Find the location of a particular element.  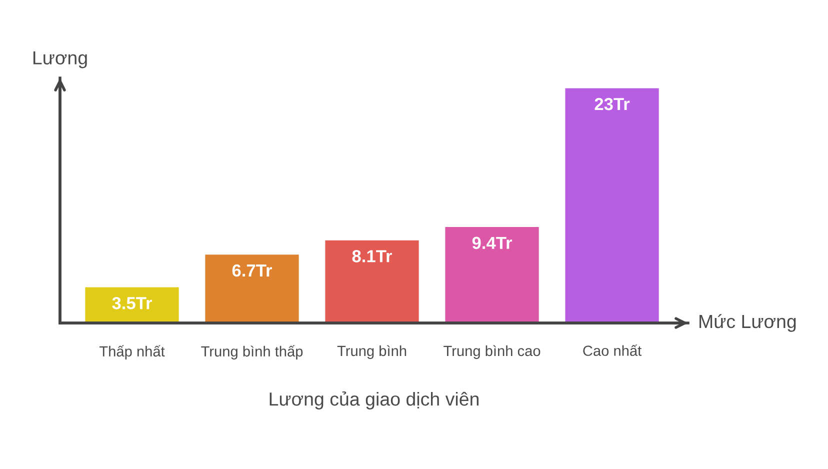

text: Lương của giao dịch viên is located at coordinates (374, 400).